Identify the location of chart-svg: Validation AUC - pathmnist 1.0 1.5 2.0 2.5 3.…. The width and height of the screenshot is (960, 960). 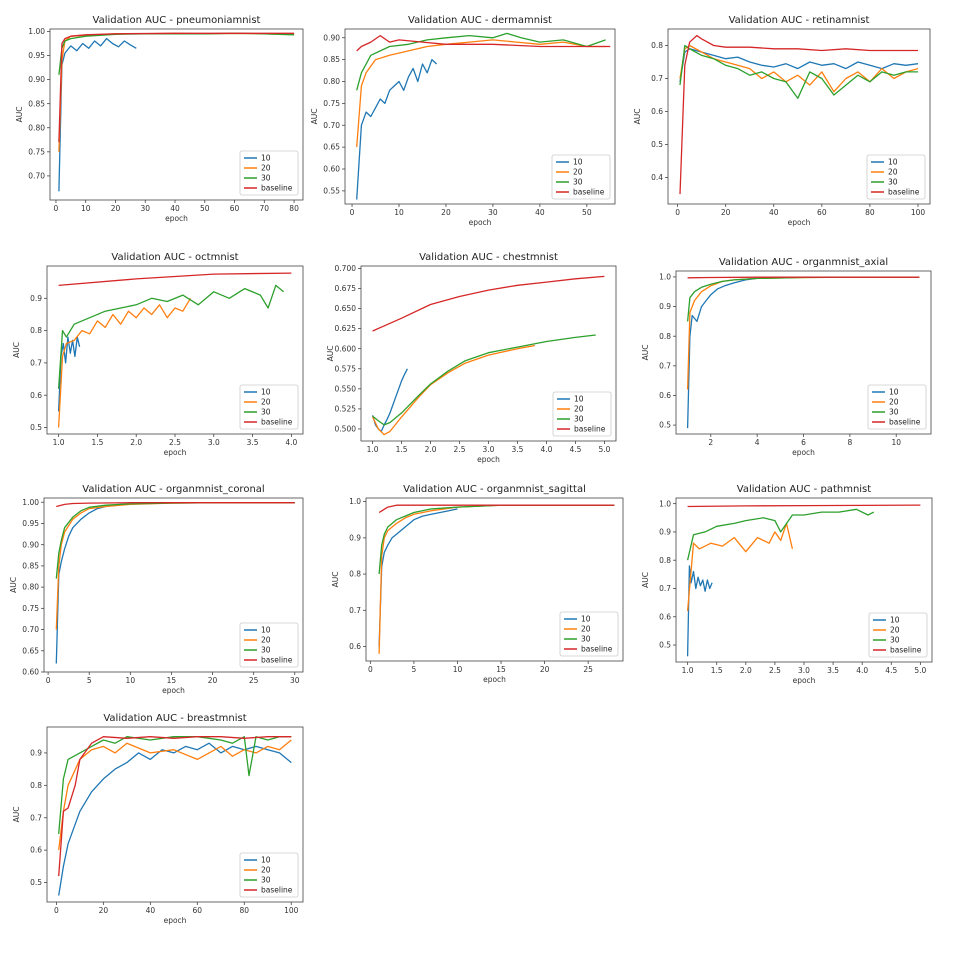
(787, 584).